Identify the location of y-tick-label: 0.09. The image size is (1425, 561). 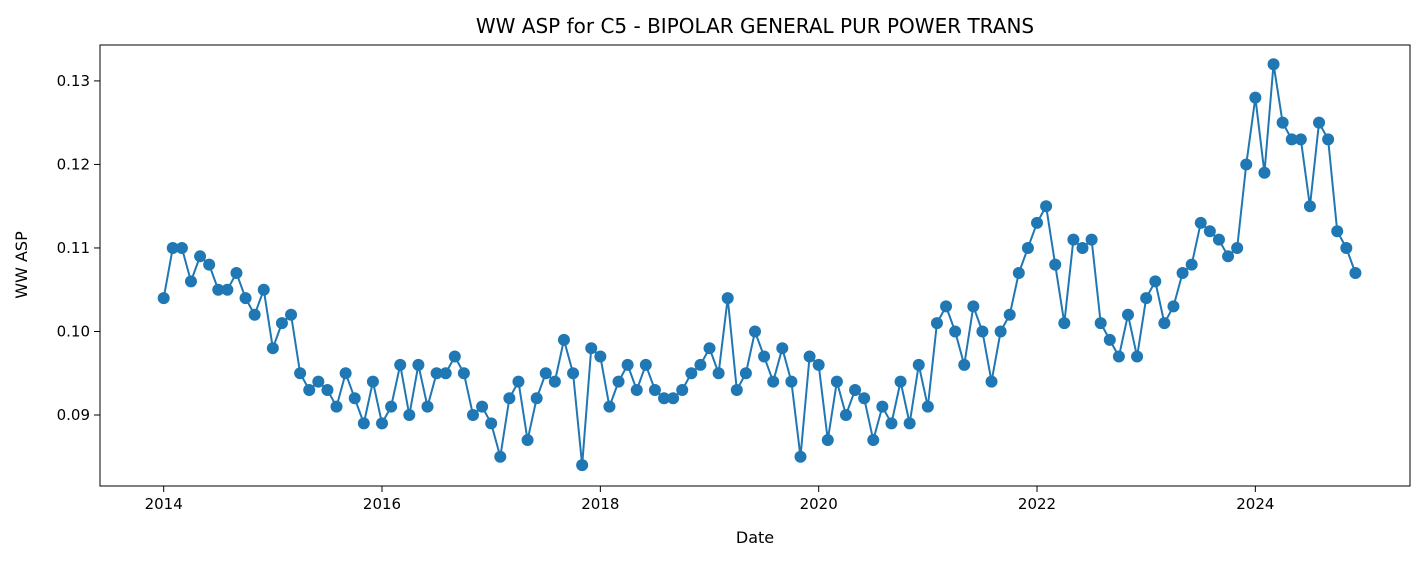
(73, 415).